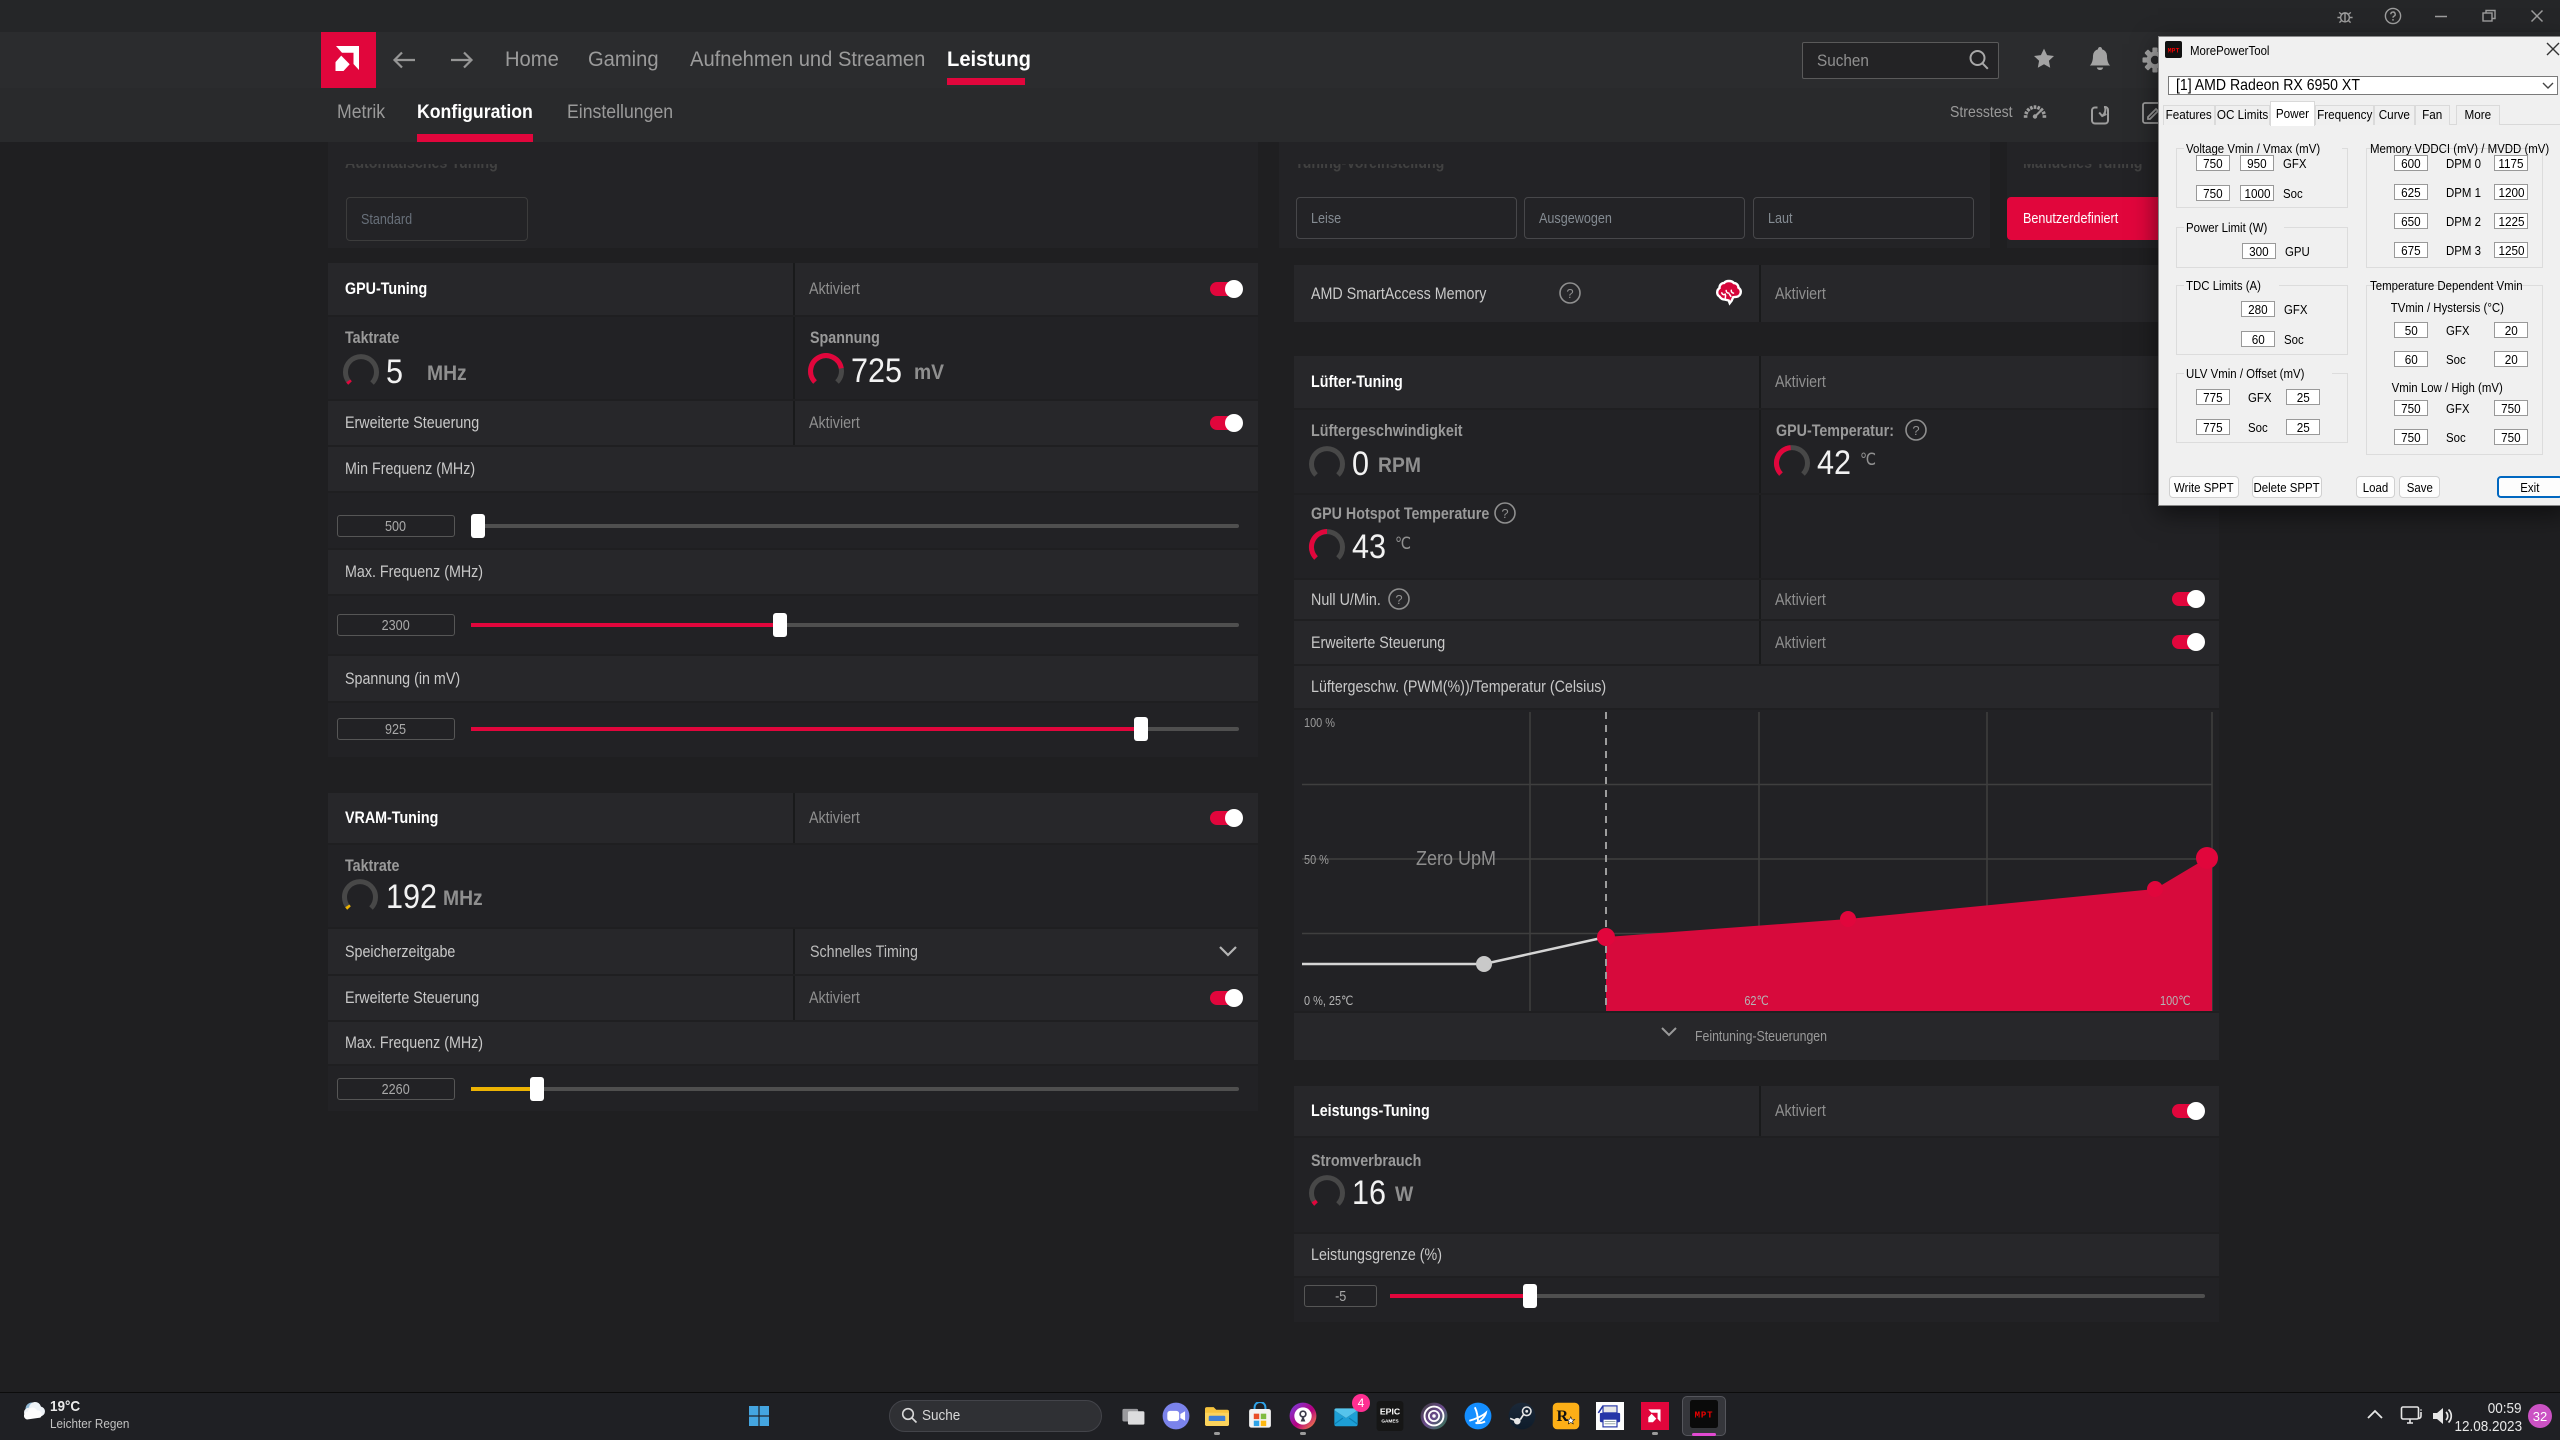  I want to click on svg-text: EPIC, so click(1390, 1411).